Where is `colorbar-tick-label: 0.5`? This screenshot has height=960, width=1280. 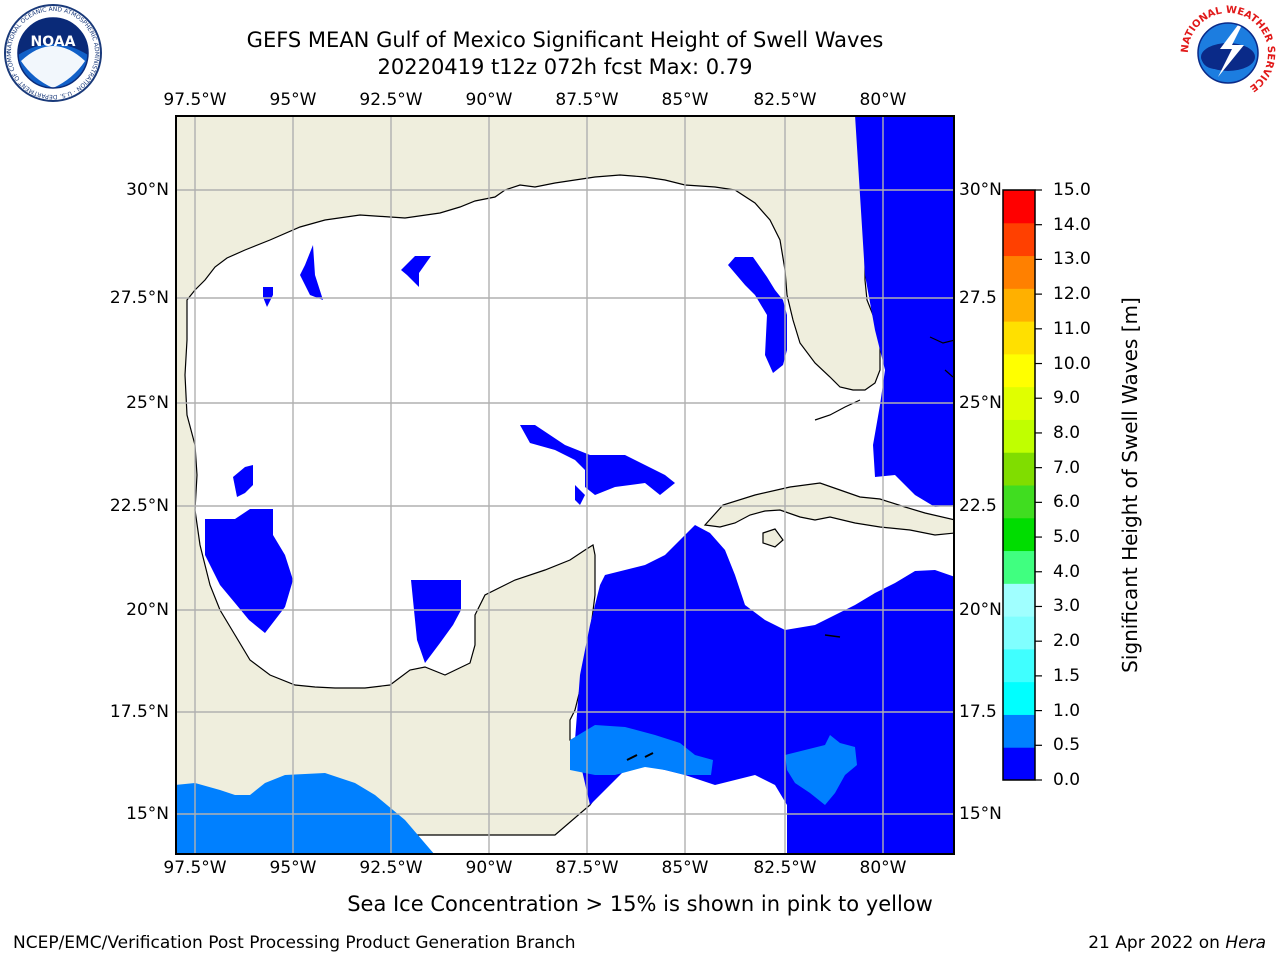
colorbar-tick-label: 0.5 is located at coordinates (1067, 745).